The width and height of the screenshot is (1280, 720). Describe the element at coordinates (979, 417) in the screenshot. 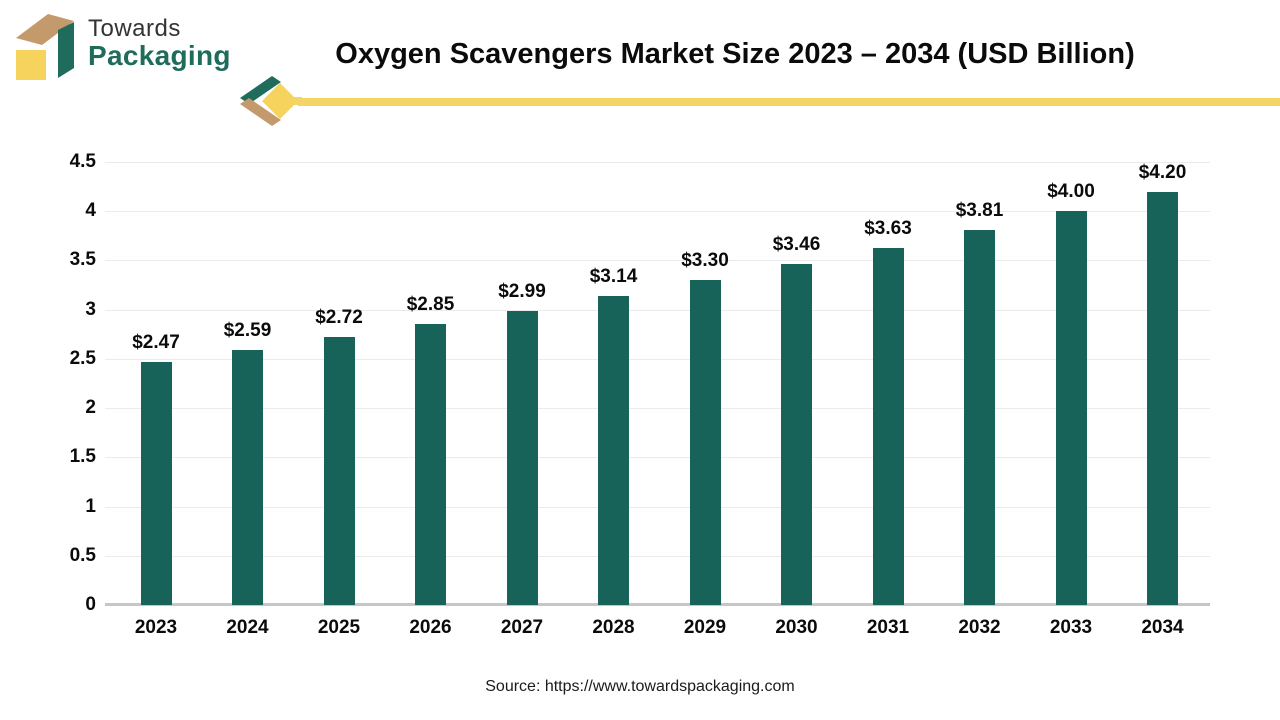

I see `bar-2032` at that location.